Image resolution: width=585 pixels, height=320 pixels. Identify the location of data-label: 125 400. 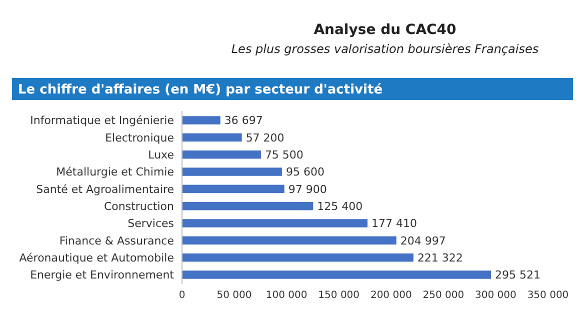
(340, 206).